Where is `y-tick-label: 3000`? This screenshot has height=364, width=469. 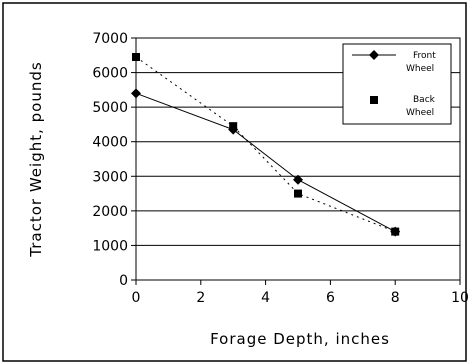
y-tick-label: 3000 is located at coordinates (110, 177).